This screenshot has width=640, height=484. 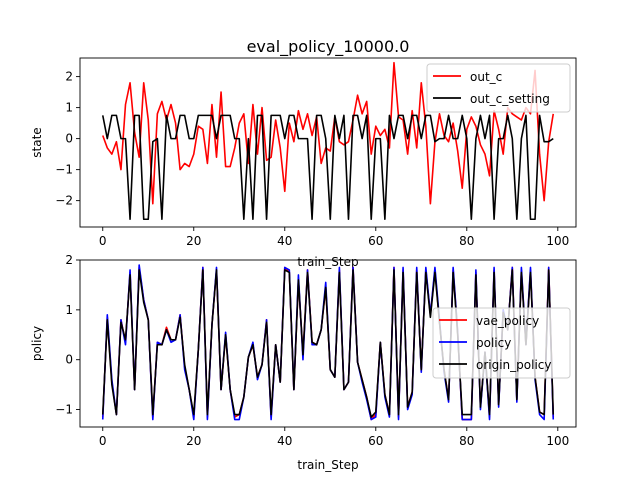 What do you see at coordinates (37, 142) in the screenshot?
I see `y-axis-label: state` at bounding box center [37, 142].